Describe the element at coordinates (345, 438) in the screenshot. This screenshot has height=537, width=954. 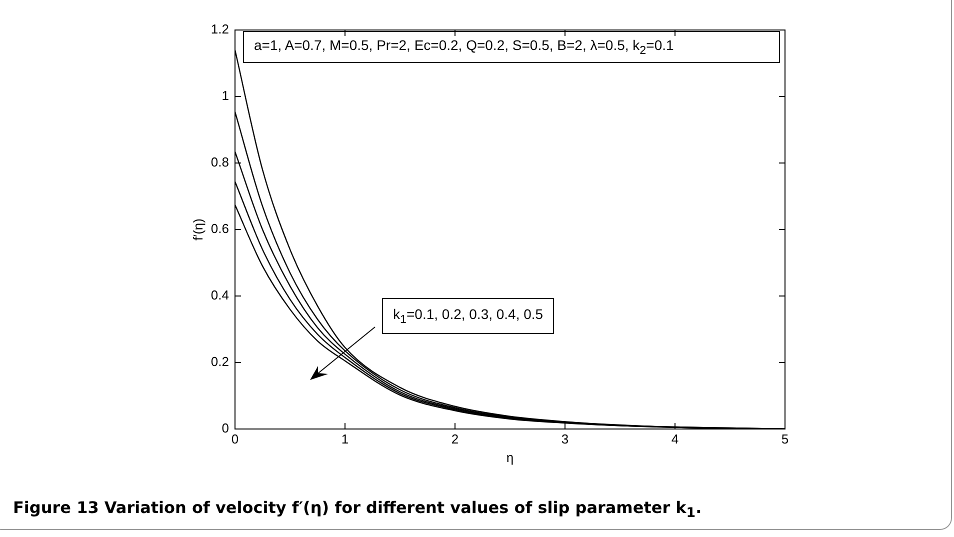
I see `x-tick-label: 1` at that location.